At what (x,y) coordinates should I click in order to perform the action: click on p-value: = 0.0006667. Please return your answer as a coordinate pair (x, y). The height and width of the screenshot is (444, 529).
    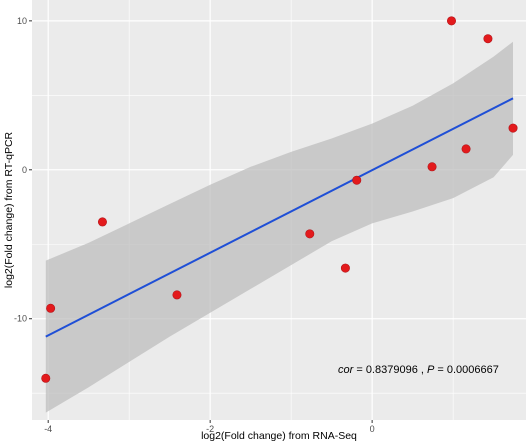
    Looking at the image, I should click on (466, 370).